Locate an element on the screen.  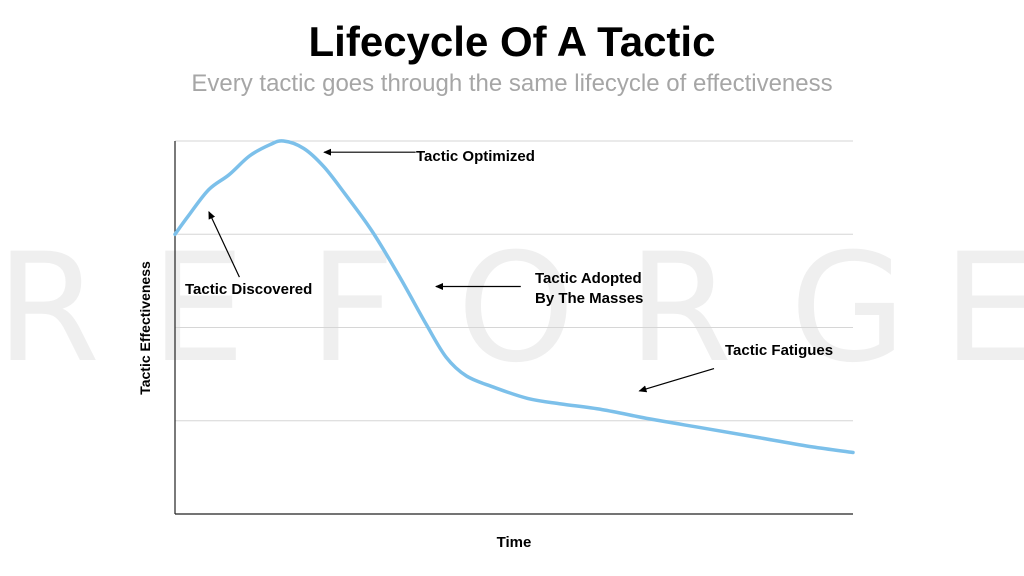
annotation-tactic-adopted: By The Masses is located at coordinates (589, 298).